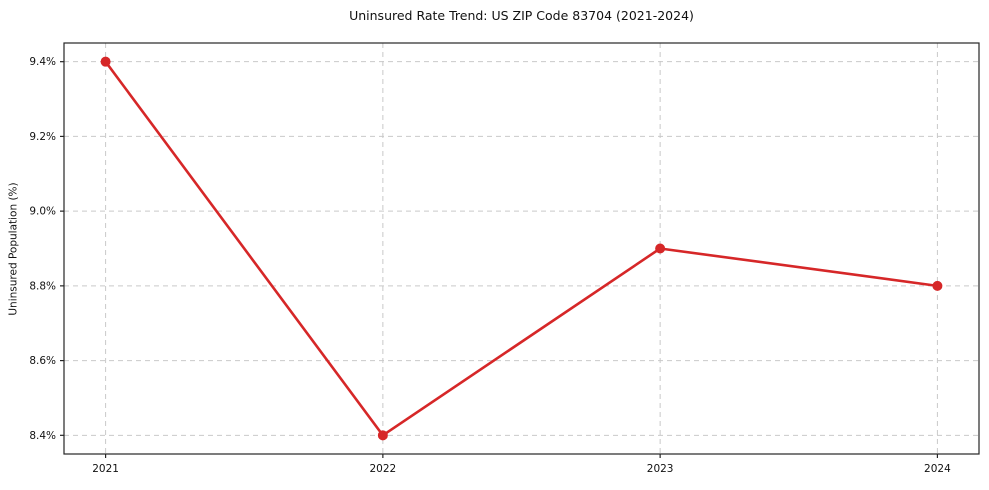 This screenshot has height=490, width=989. Describe the element at coordinates (42, 137) in the screenshot. I see `y-tick-label: 9.2%` at that location.